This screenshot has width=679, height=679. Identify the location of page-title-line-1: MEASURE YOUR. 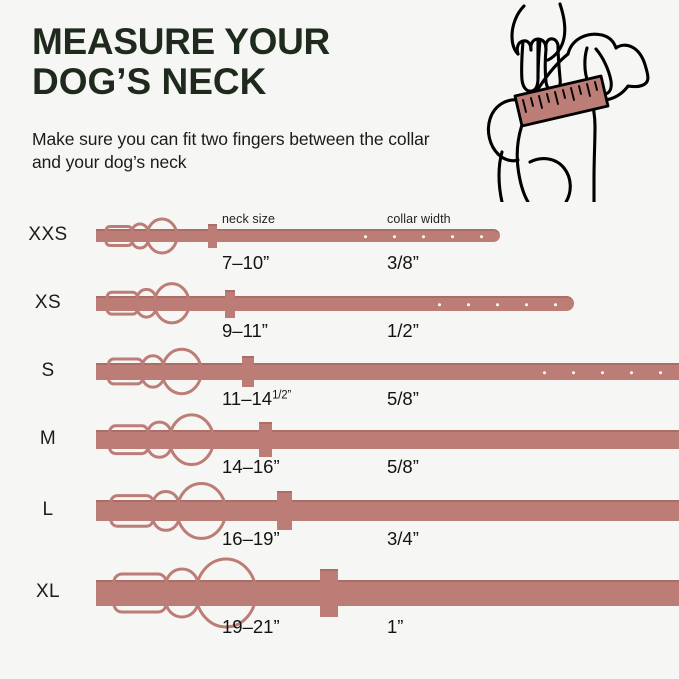
(181, 41).